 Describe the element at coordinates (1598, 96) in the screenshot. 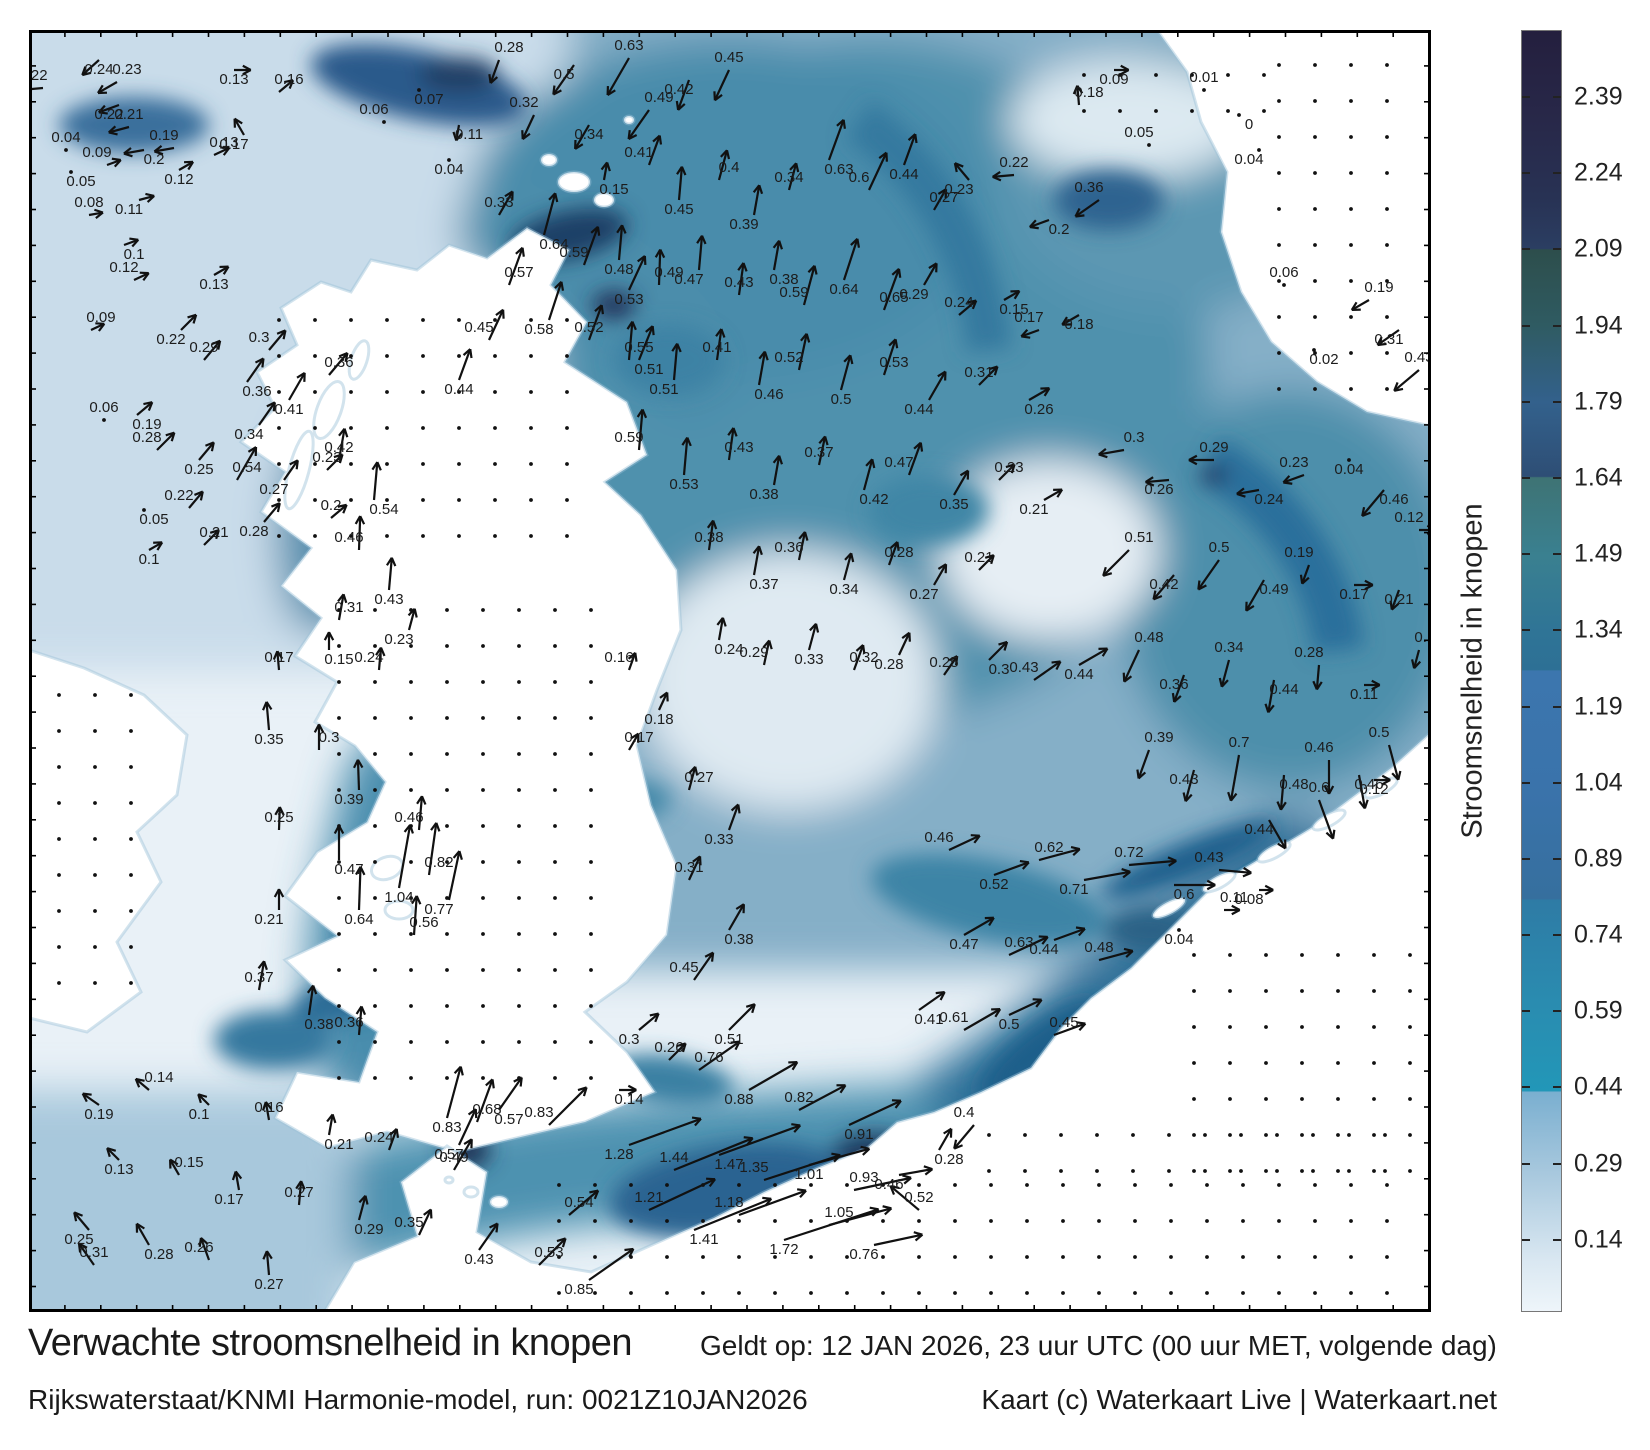

I see `colorbar-tick-label: 2.39` at that location.